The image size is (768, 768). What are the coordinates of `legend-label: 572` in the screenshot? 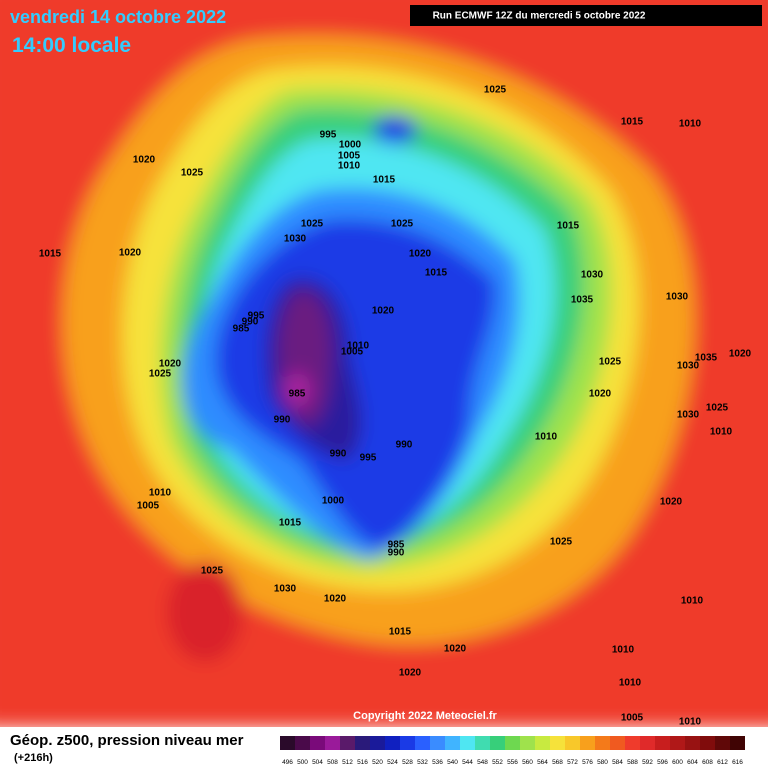 It's located at (572, 762).